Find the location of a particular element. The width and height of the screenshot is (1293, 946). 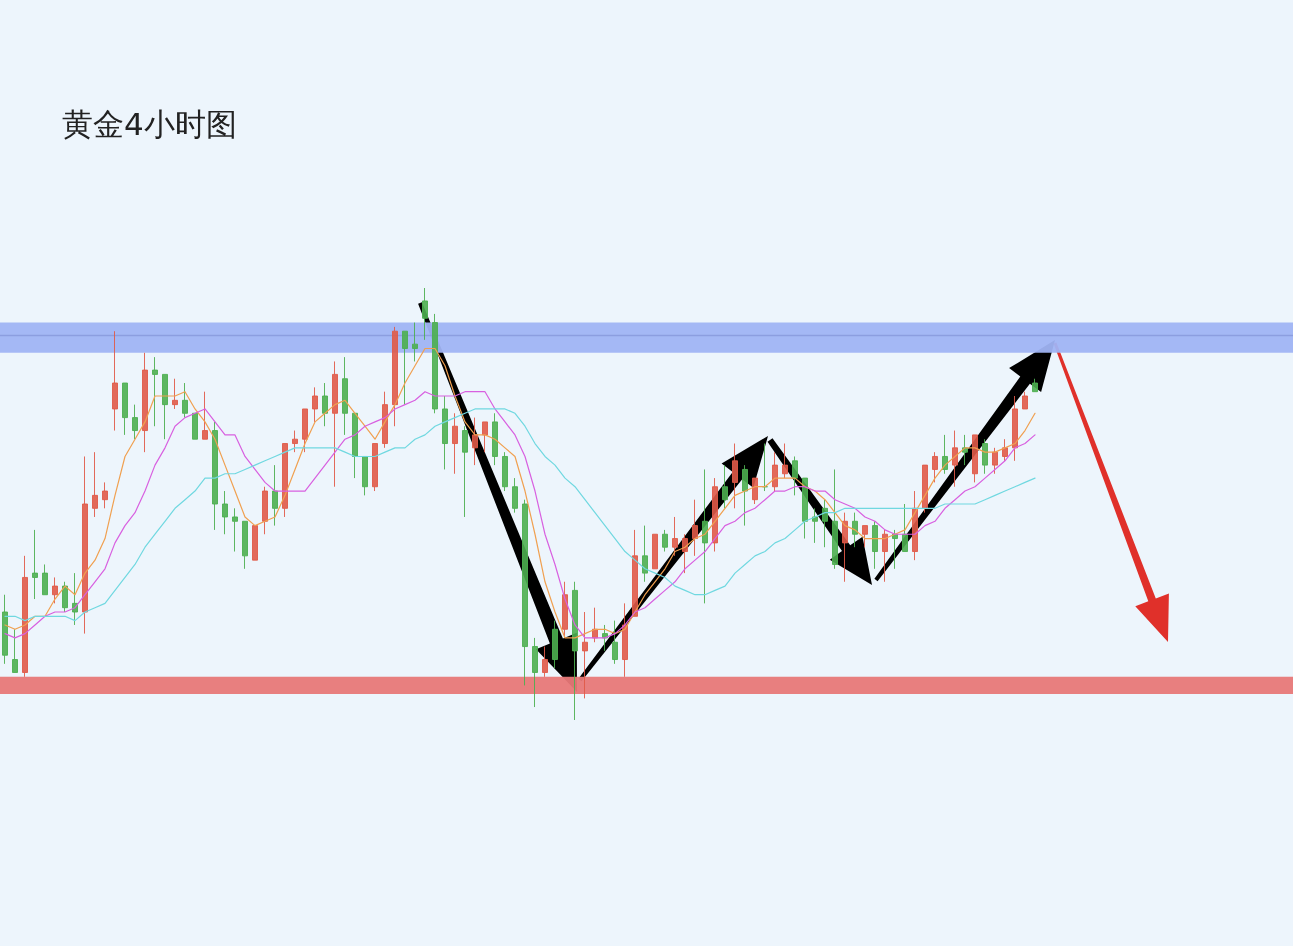

chart-title: 黄金4小时图 is located at coordinates (149, 123).